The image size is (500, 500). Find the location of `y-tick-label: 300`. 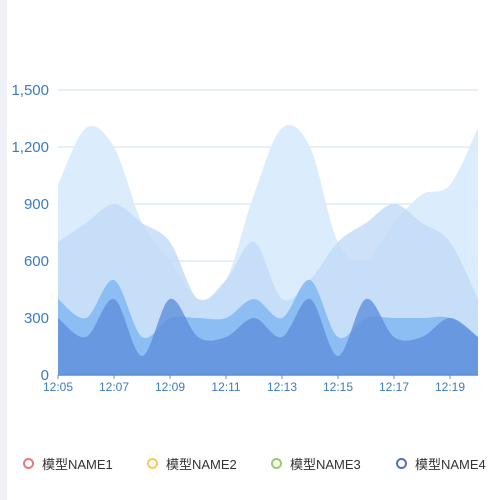

y-tick-label: 300 is located at coordinates (36, 318).